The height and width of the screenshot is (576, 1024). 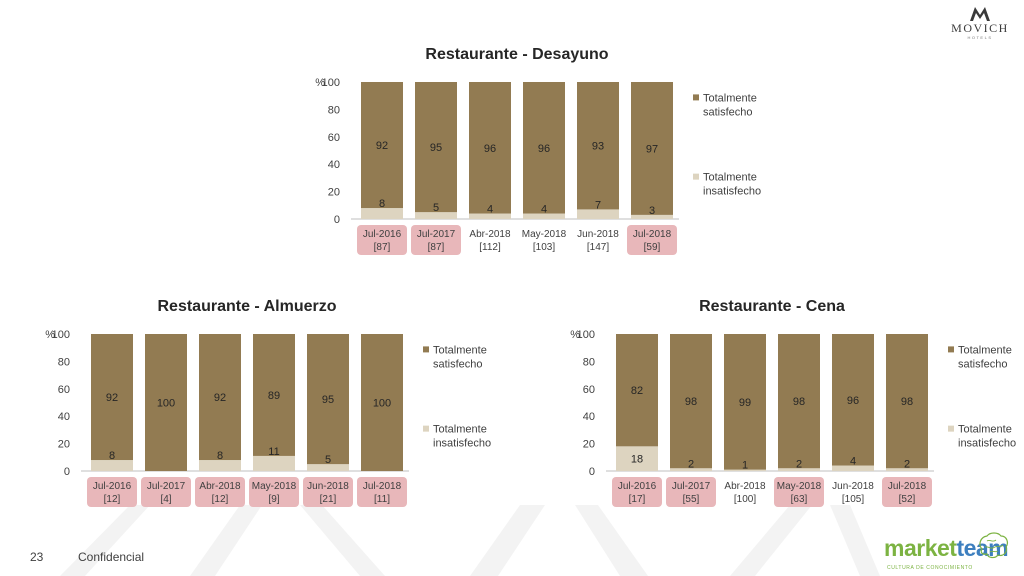 I want to click on movich-brand-name: MOVICH, so click(x=980, y=28).